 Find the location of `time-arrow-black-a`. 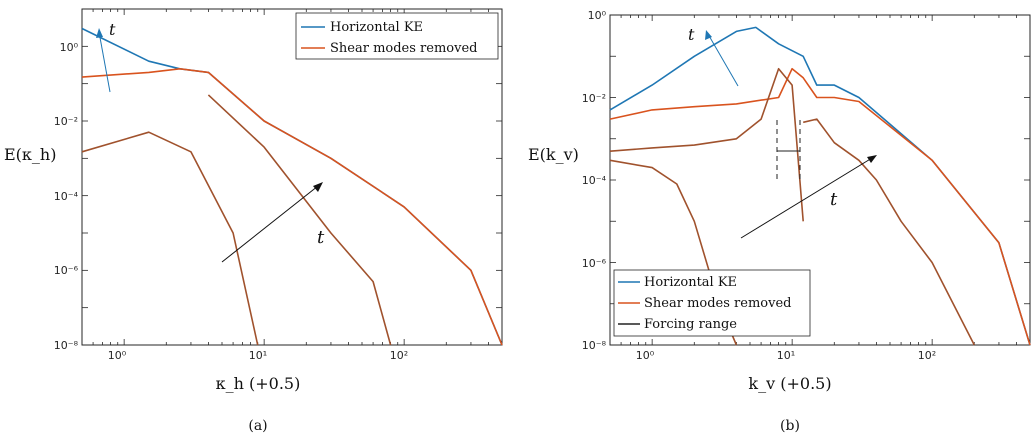

time-arrow-black-a is located at coordinates (270, 224).